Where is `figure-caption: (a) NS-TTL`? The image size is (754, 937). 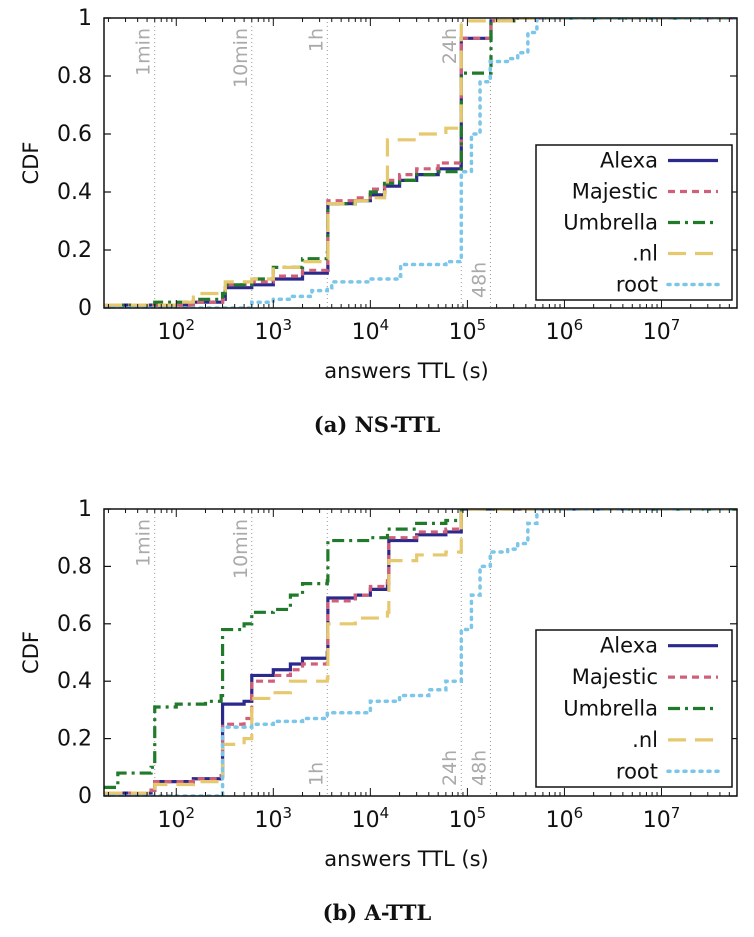
figure-caption: (a) NS-TTL is located at coordinates (377, 424).